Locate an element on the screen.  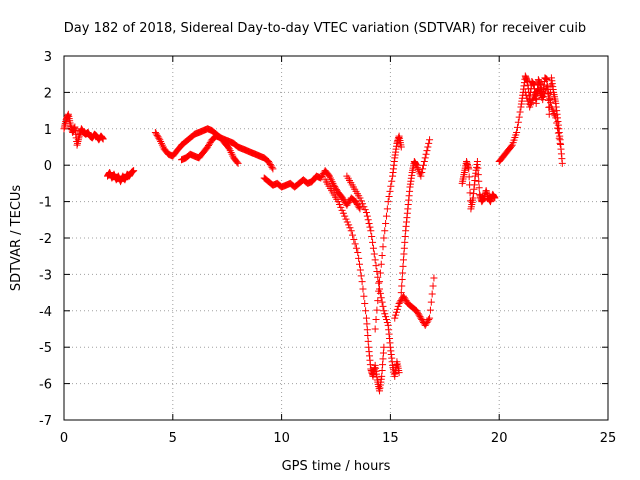
y-tick-label: -6 is located at coordinates (45, 385).